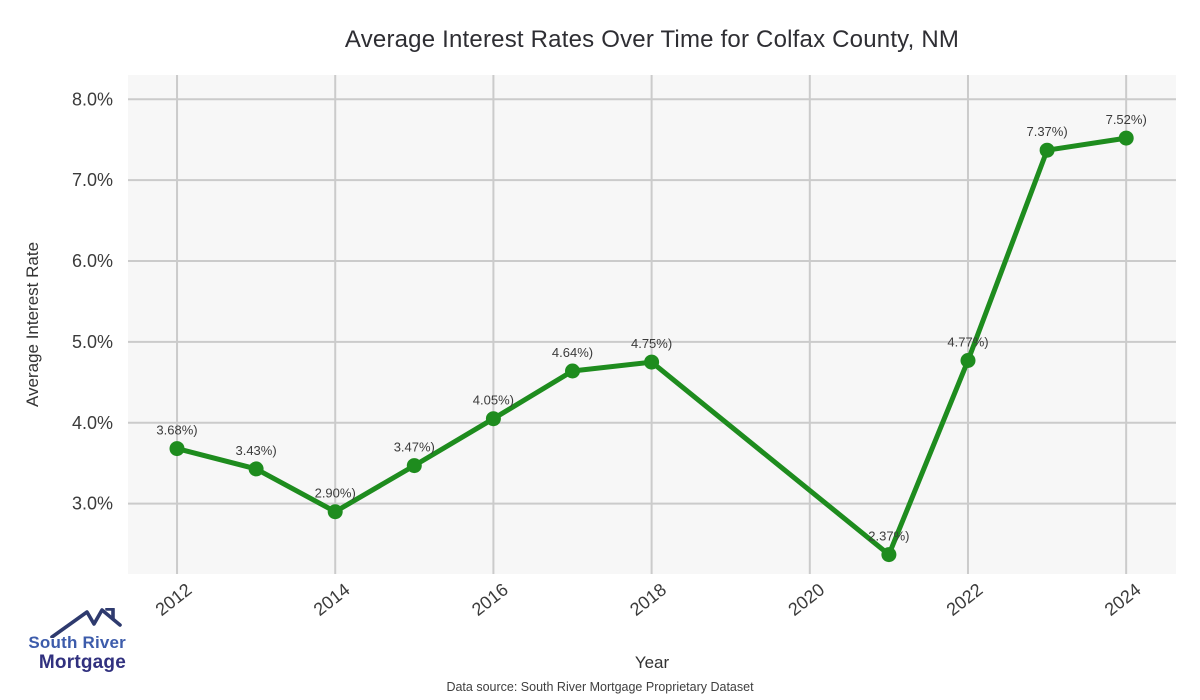 Image resolution: width=1200 pixels, height=700 pixels. What do you see at coordinates (490, 599) in the screenshot?
I see `x-tick-label: 2016` at bounding box center [490, 599].